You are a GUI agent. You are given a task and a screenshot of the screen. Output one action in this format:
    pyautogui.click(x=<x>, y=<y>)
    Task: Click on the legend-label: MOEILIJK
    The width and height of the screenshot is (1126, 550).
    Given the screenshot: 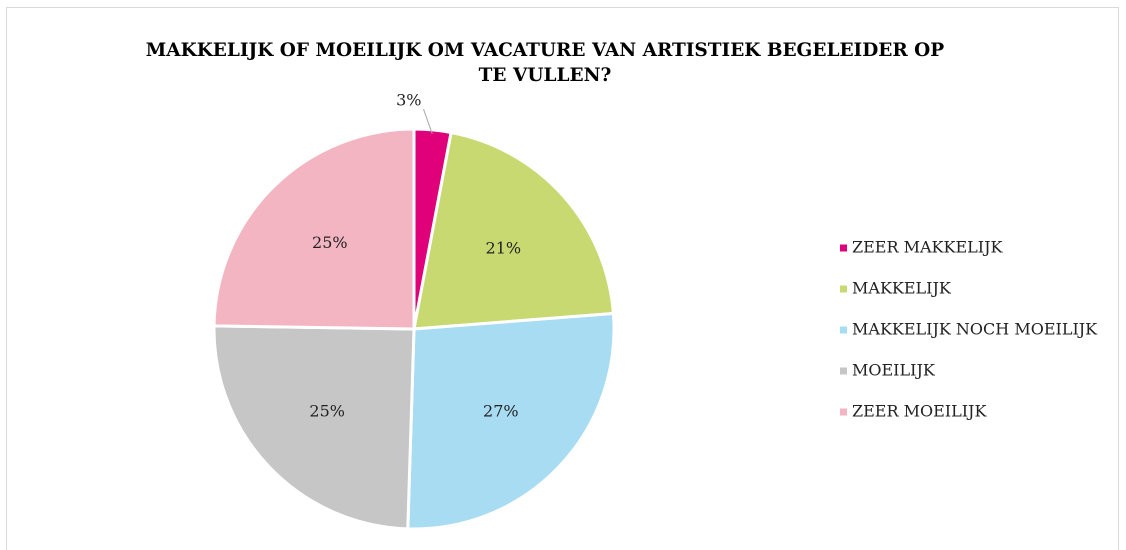 What is the action you would take?
    pyautogui.click(x=894, y=370)
    